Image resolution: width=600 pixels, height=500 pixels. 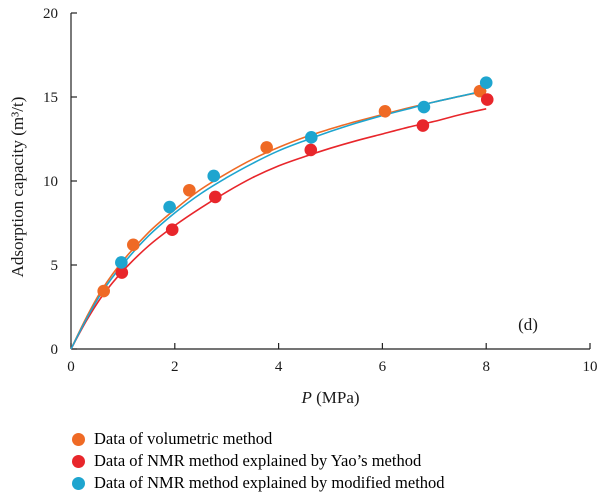 I want to click on y-tick-label: 0, so click(x=55, y=350).